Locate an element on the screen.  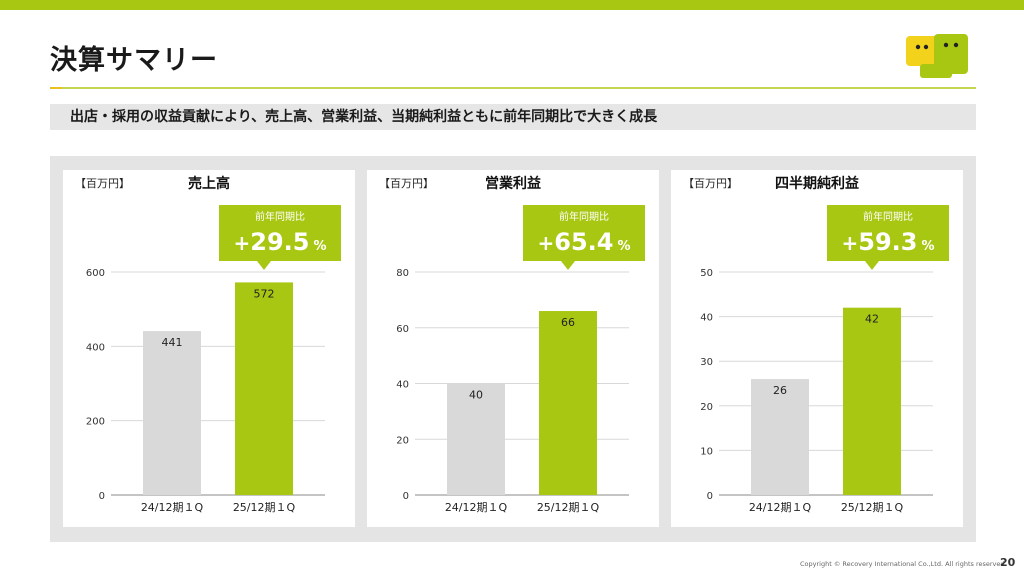
y-tick-label: 400 is located at coordinates (95, 347).